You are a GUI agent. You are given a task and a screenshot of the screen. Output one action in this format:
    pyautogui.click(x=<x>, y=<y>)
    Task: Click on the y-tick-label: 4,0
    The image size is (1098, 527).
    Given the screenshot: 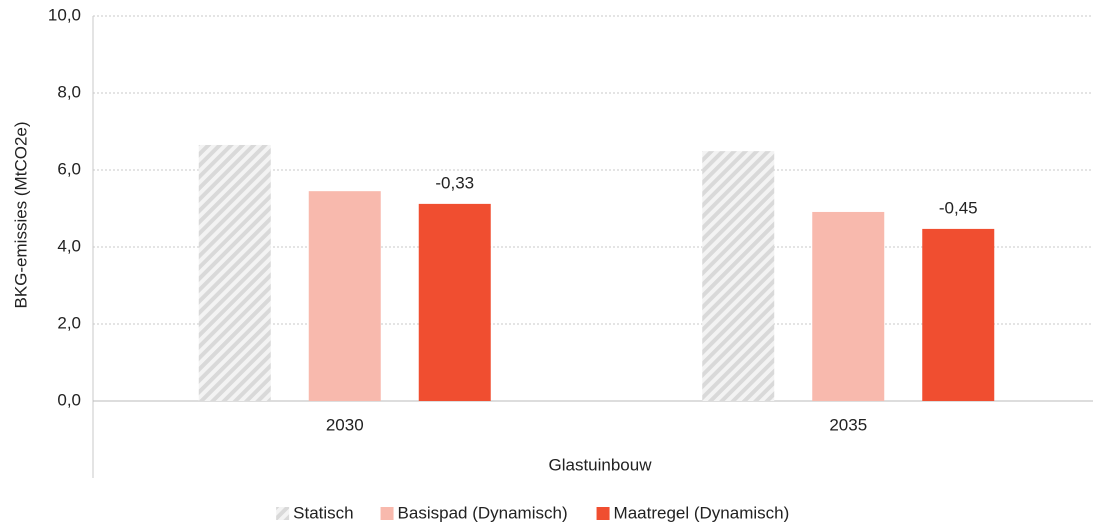 What is the action you would take?
    pyautogui.click(x=69, y=245)
    